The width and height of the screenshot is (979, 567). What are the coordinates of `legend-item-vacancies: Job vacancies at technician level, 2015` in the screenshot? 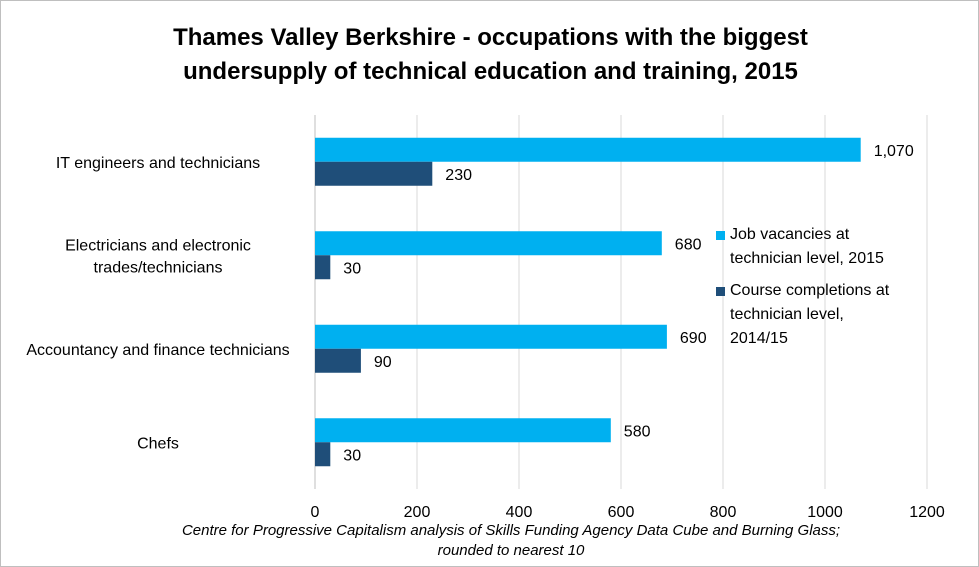 It's located at (821, 247).